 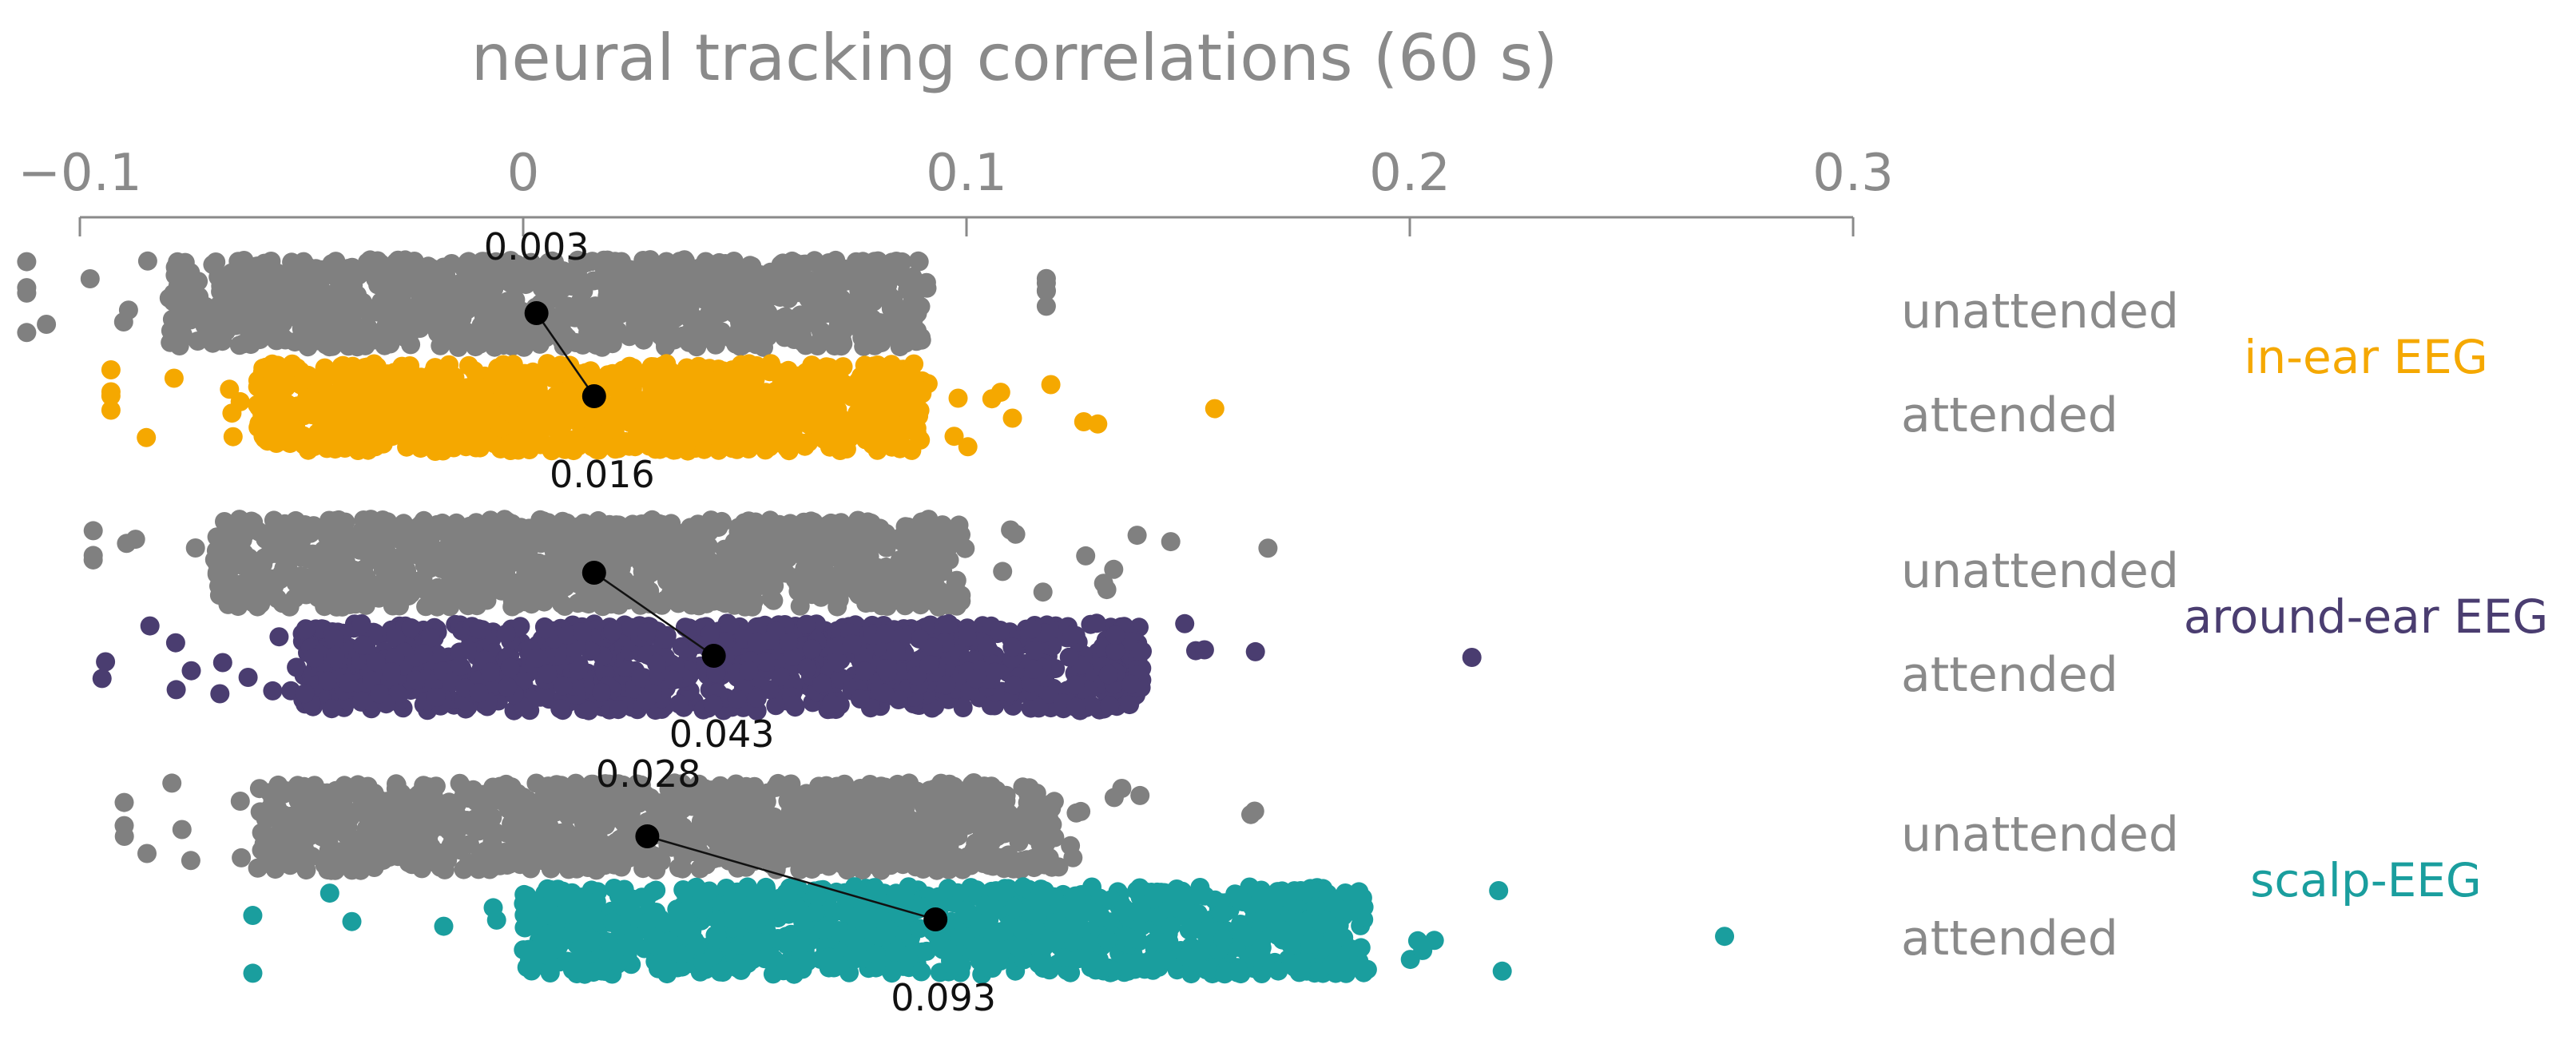 What do you see at coordinates (1853, 174) in the screenshot?
I see `x-tick-label: 0.3` at bounding box center [1853, 174].